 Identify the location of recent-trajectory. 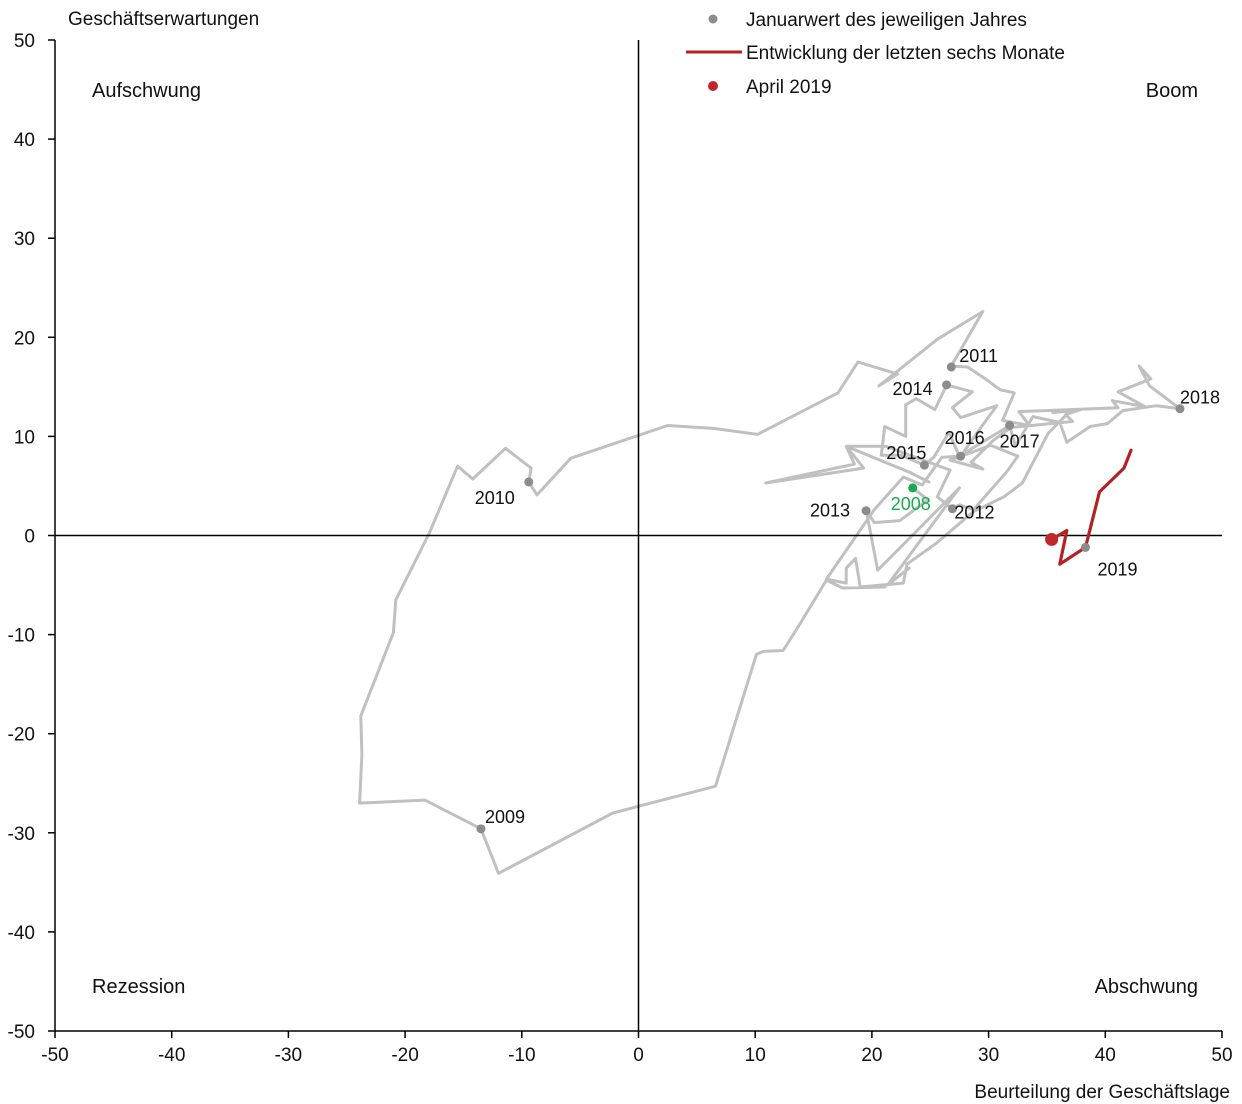
(1091, 507).